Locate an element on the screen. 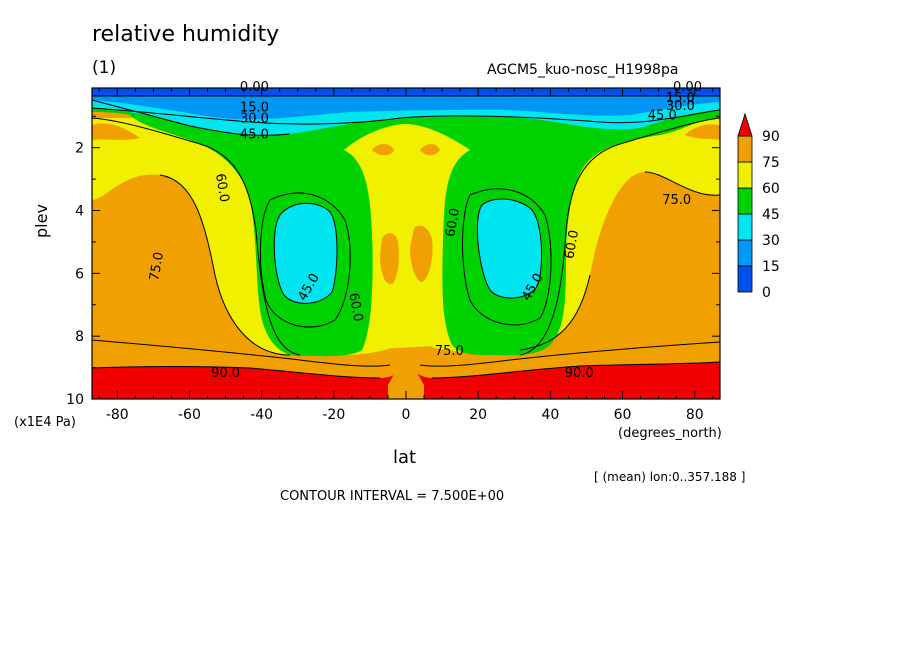  colorbar-label: 90 is located at coordinates (771, 137).